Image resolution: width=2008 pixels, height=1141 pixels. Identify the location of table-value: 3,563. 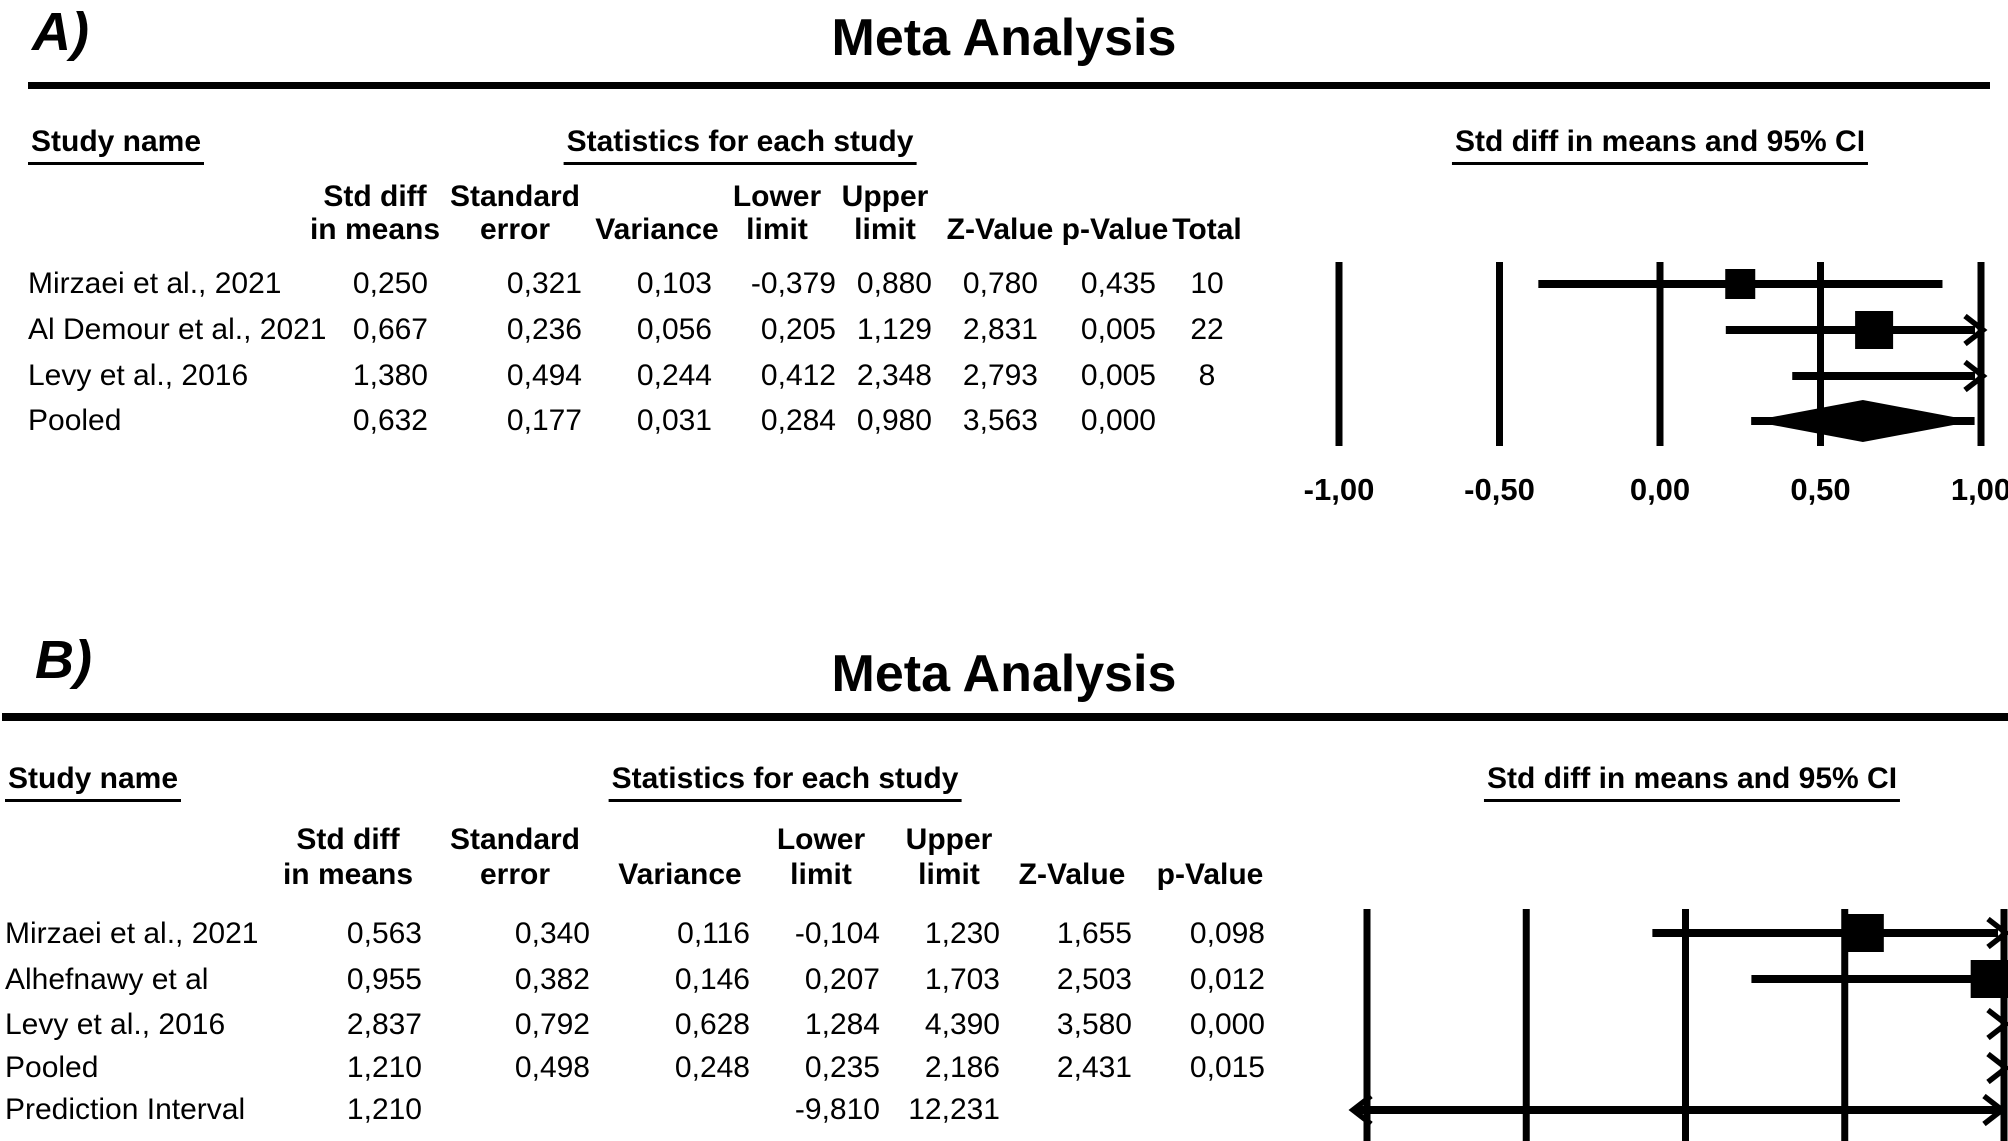
(1000, 420).